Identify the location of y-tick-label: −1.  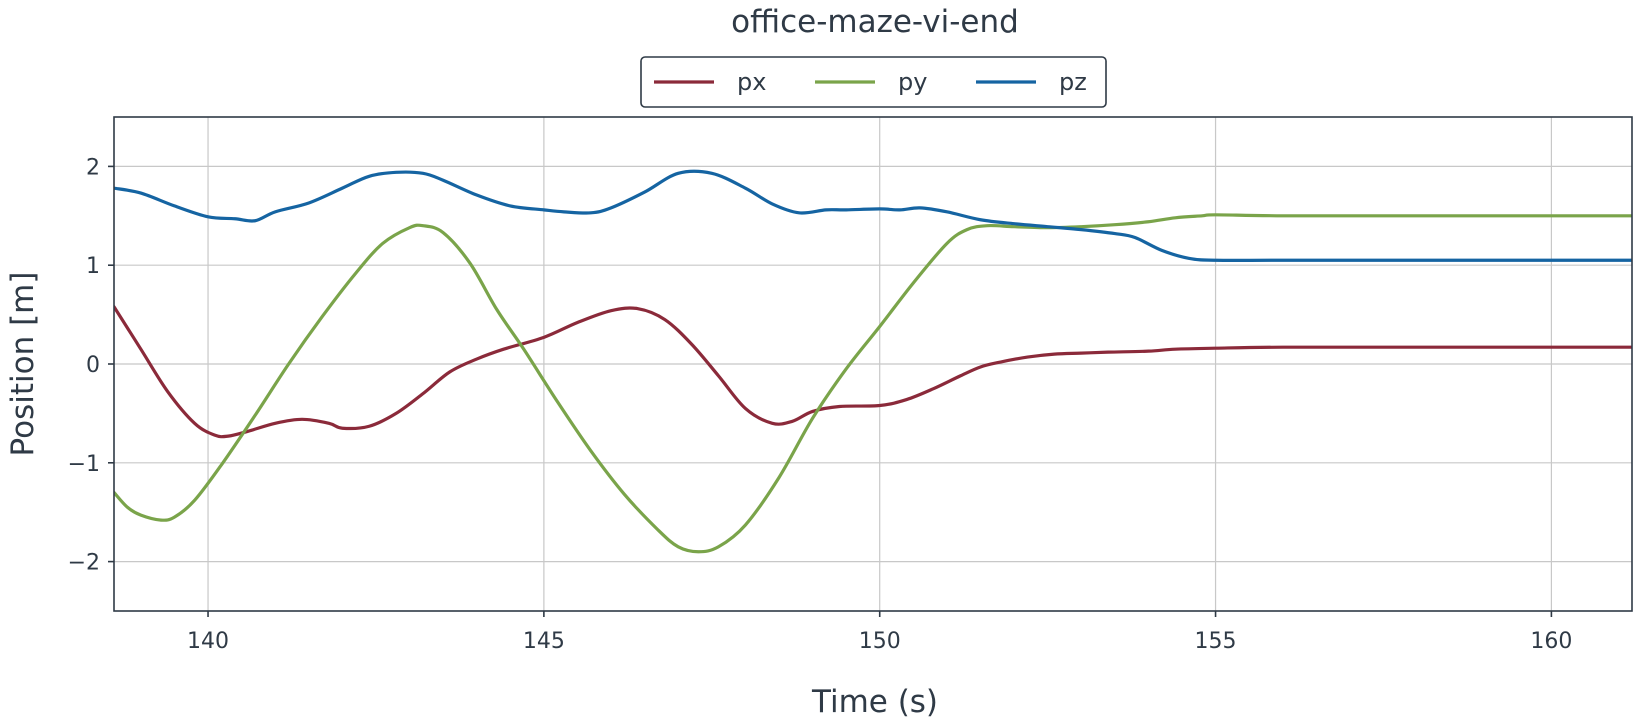
(84, 464).